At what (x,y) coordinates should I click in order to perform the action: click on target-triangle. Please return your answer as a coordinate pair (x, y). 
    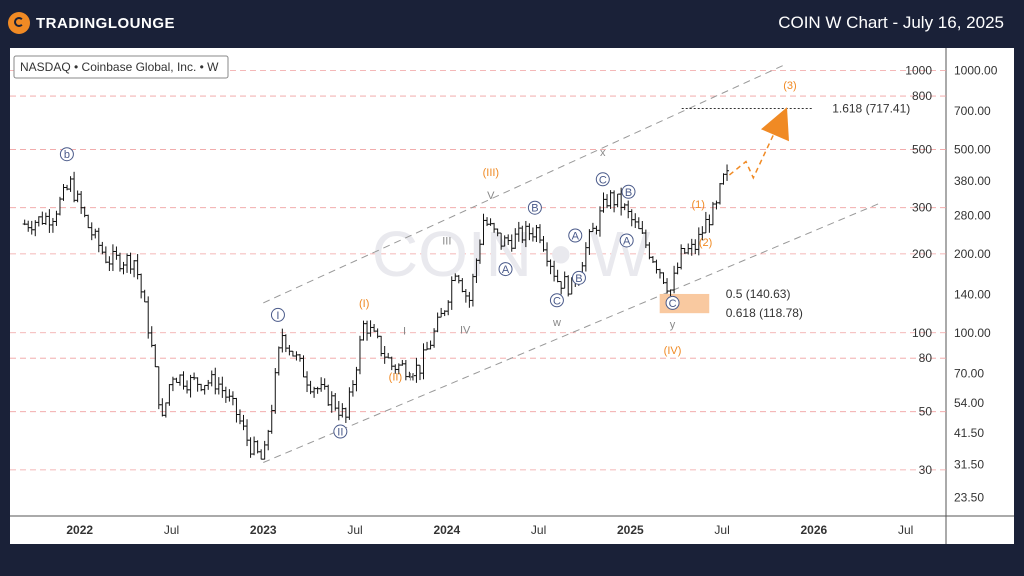
    Looking at the image, I should click on (774, 124).